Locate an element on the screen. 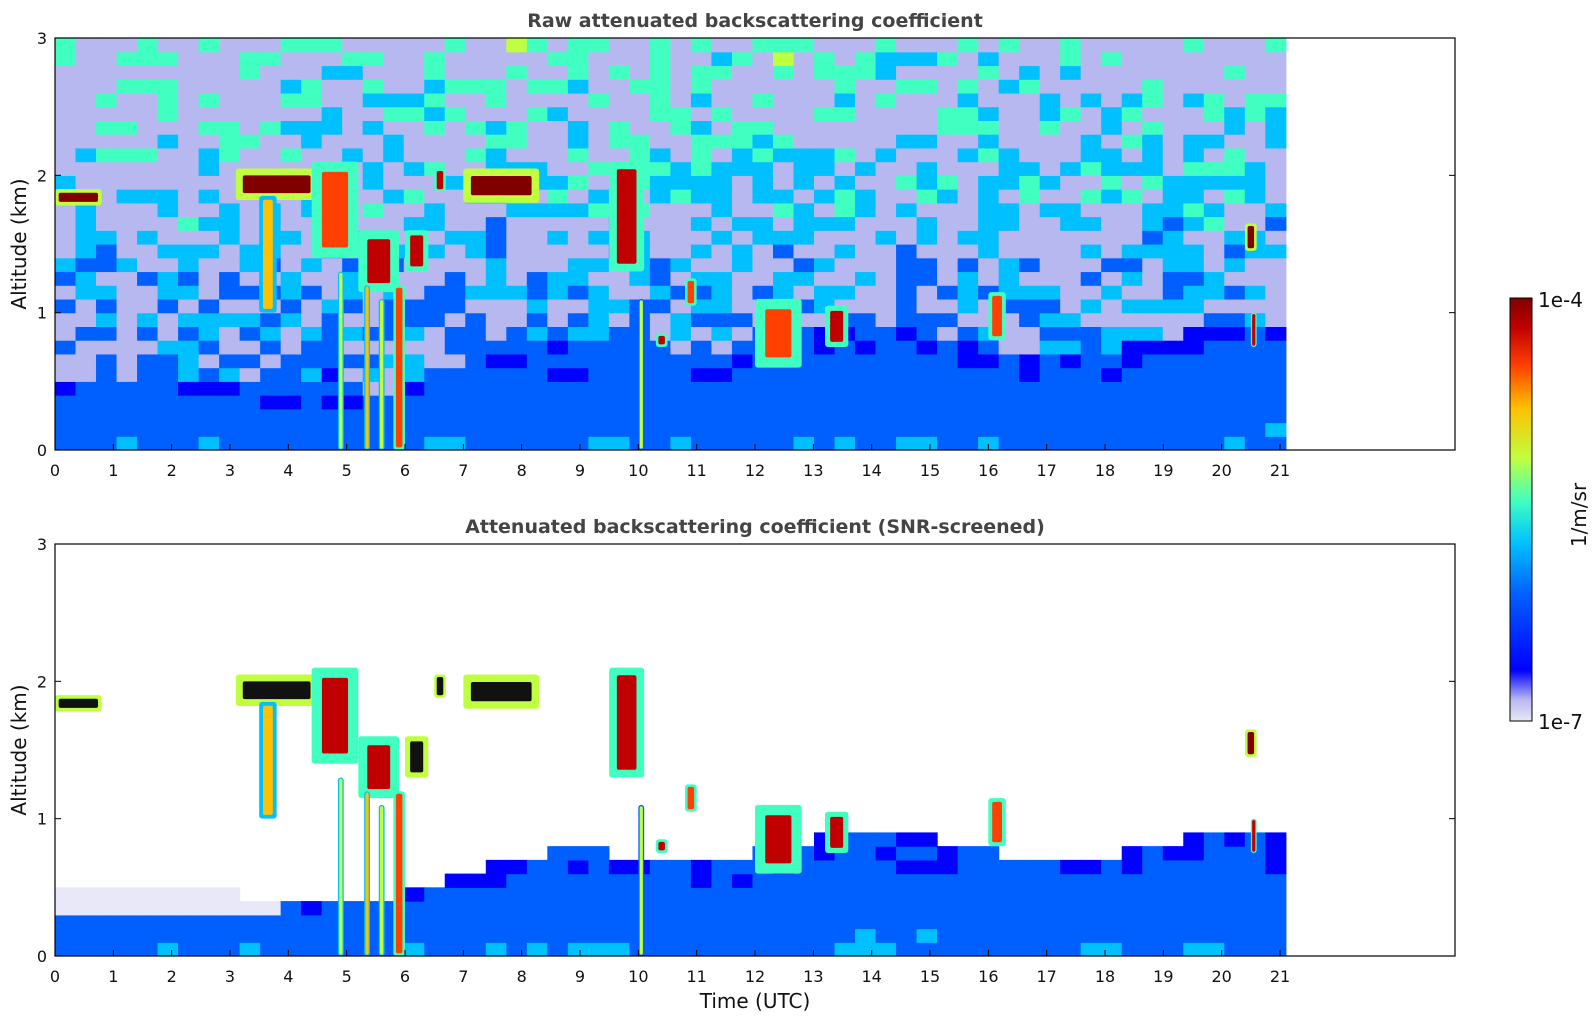 The image size is (1595, 1020). feature-column is located at coordinates (641, 880).